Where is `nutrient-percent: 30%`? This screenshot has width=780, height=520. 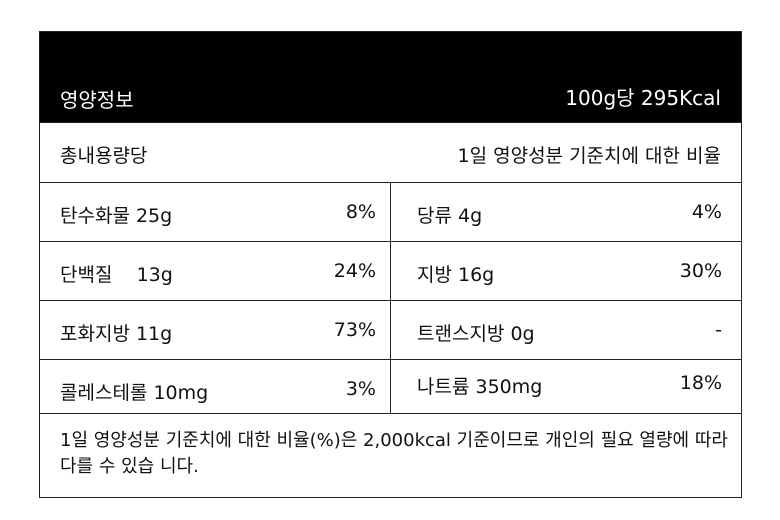
nutrient-percent: 30% is located at coordinates (700, 271).